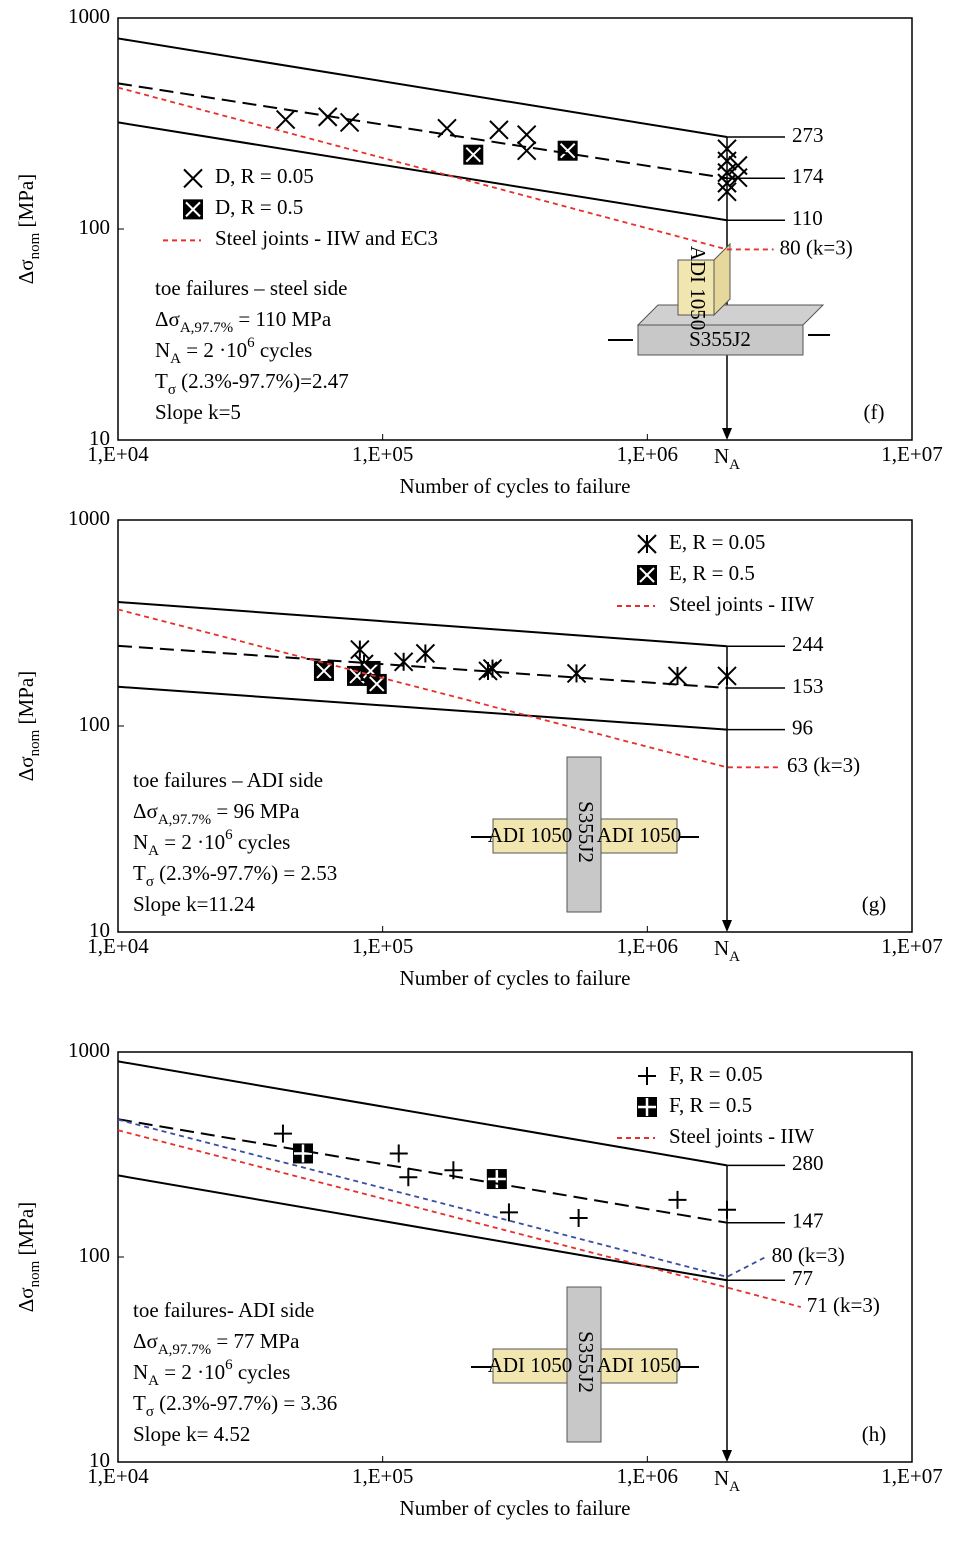  Describe the element at coordinates (647, 1476) in the screenshot. I see `x-tick-label: 1,E+06` at that location.